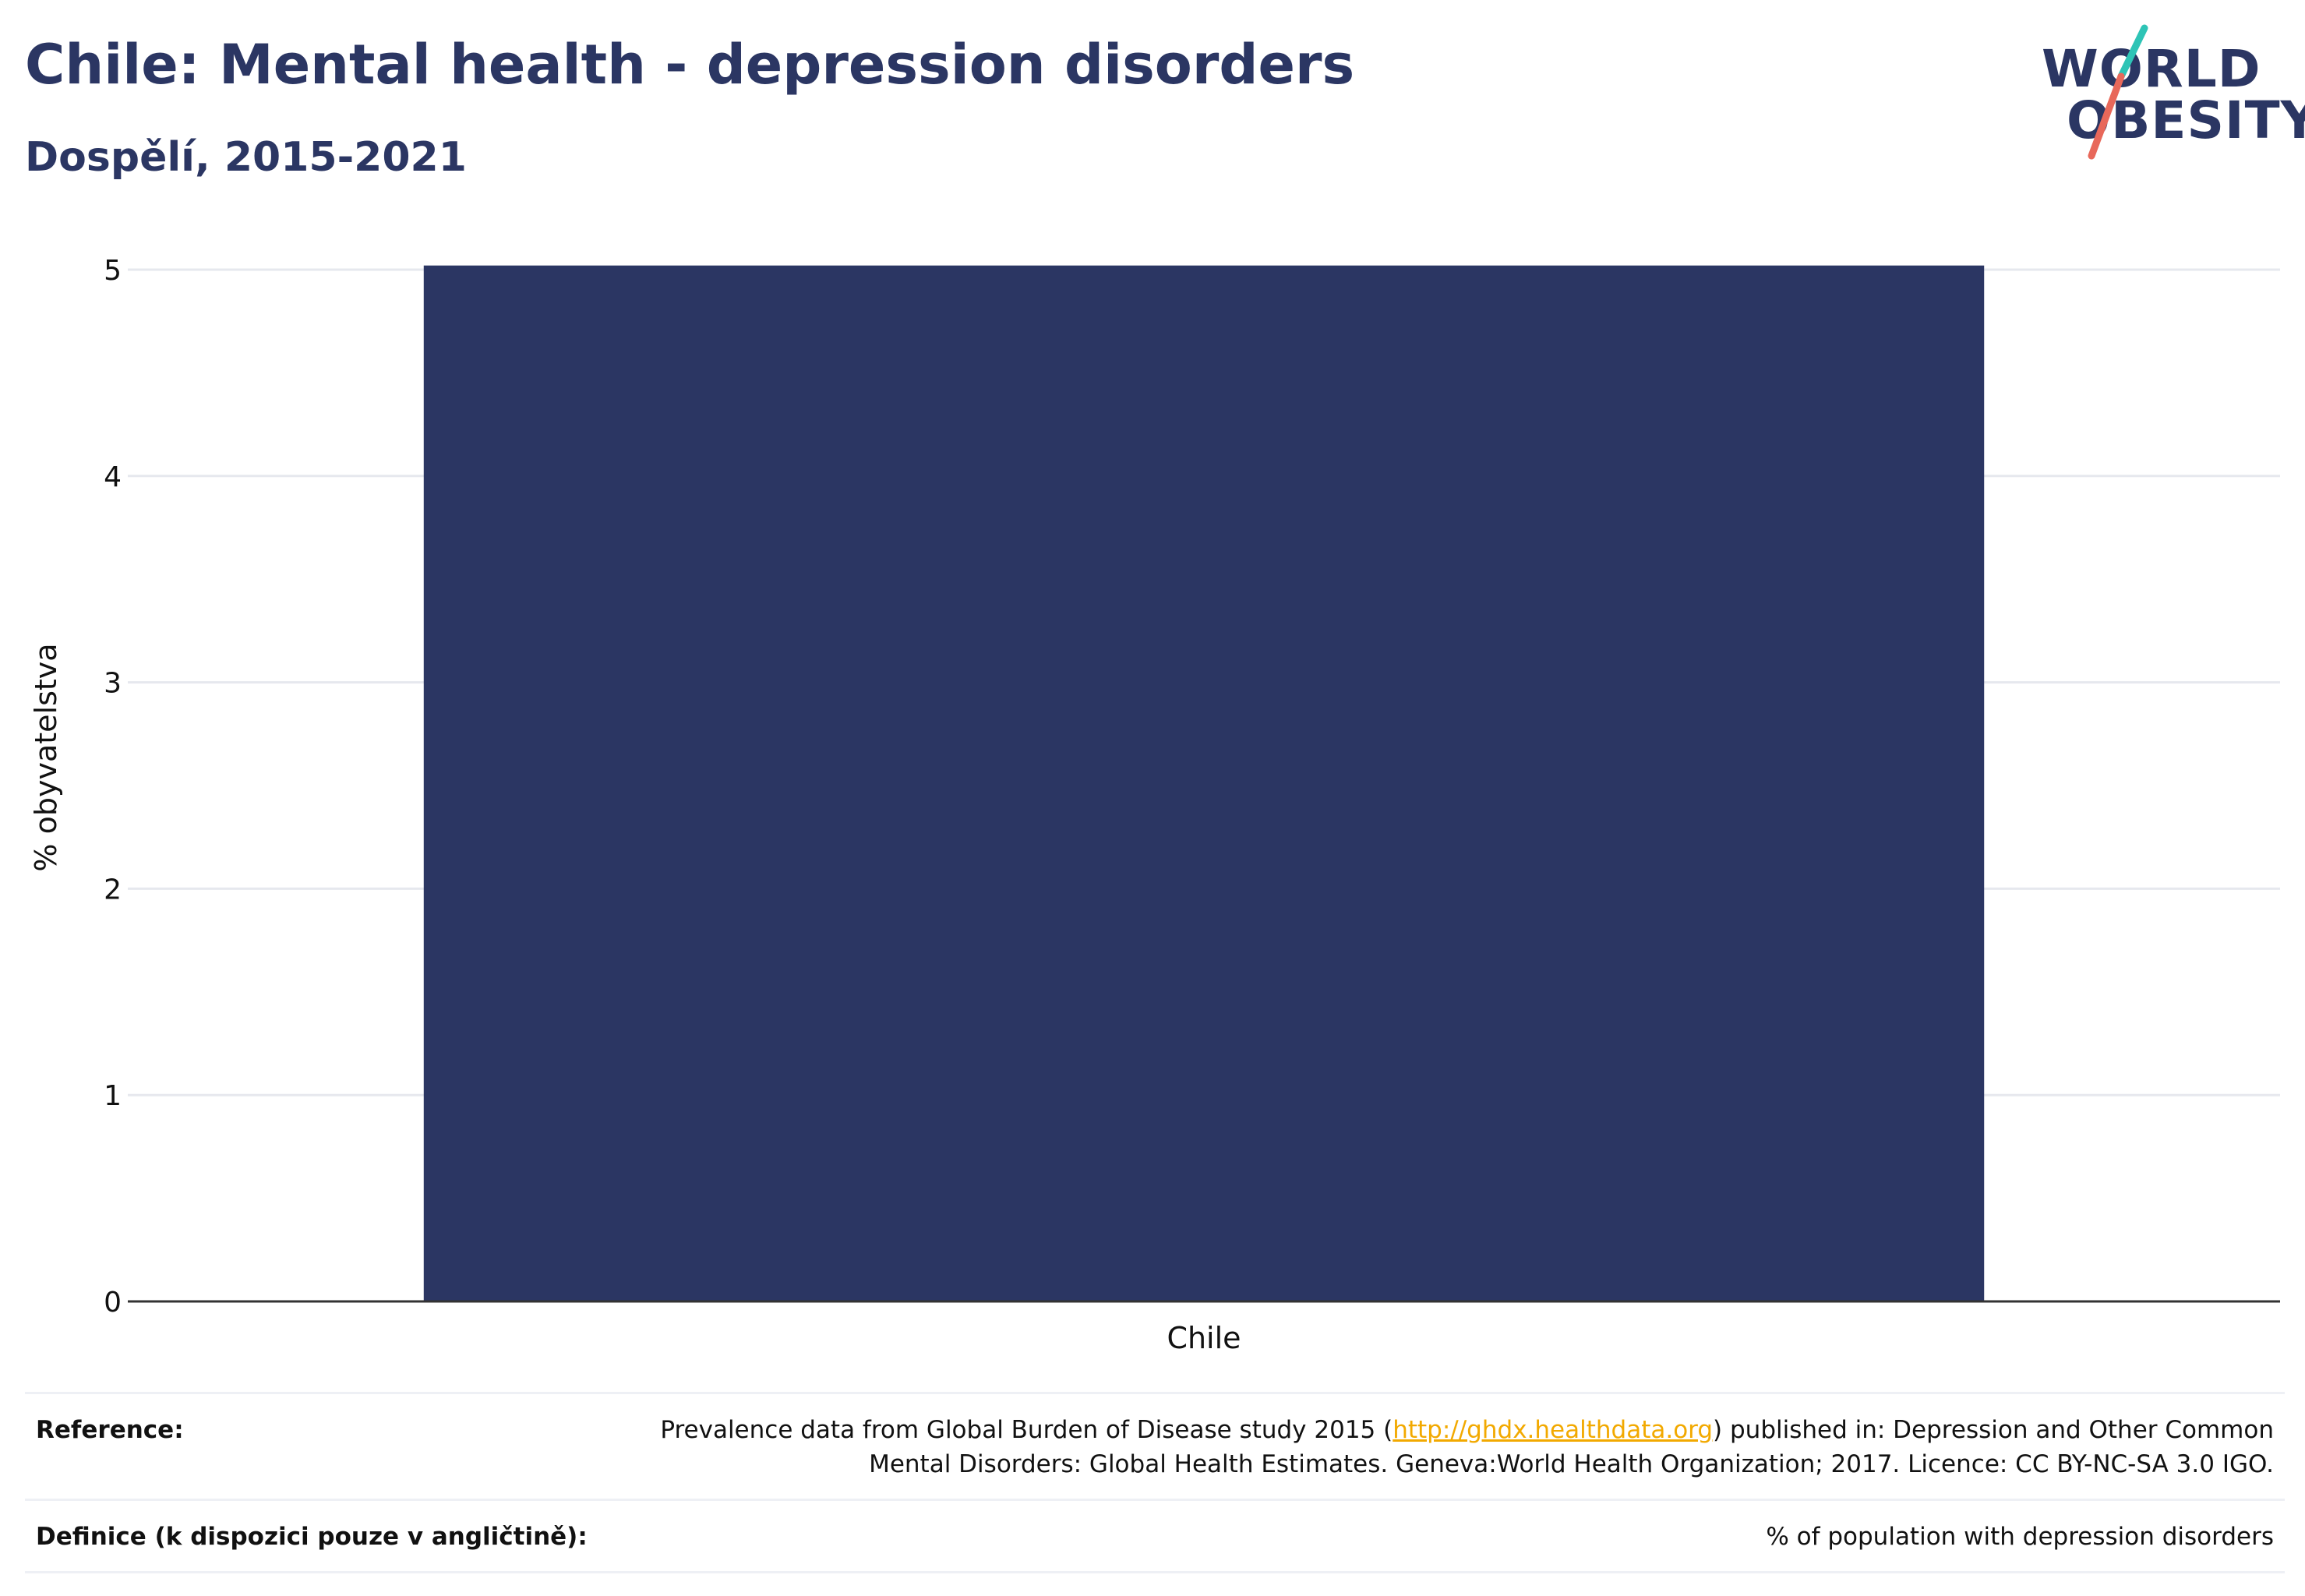 This screenshot has height=1596, width=2305. I want to click on y-tick-label: 2, so click(113, 890).